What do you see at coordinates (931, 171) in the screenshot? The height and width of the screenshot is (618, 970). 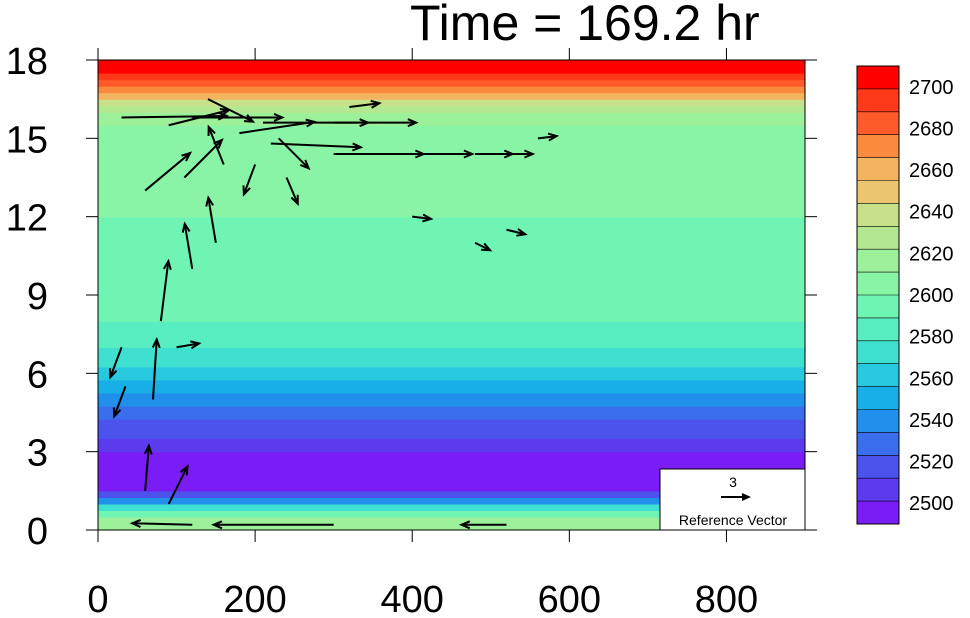 I see `colorbar-label: 2660` at bounding box center [931, 171].